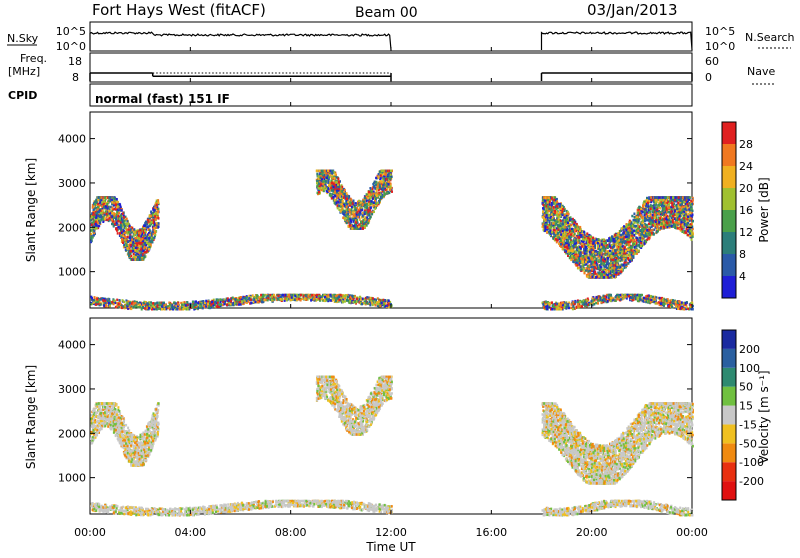 The height and width of the screenshot is (558, 800). What do you see at coordinates (632, 10) in the screenshot?
I see `date-title: 03/Jan/2013` at bounding box center [632, 10].